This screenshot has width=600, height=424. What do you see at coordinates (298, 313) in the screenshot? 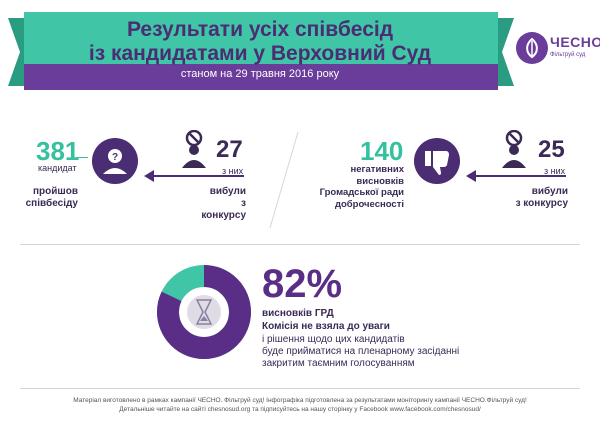
I see `percent-caption-1: висновків ГРД` at bounding box center [298, 313].